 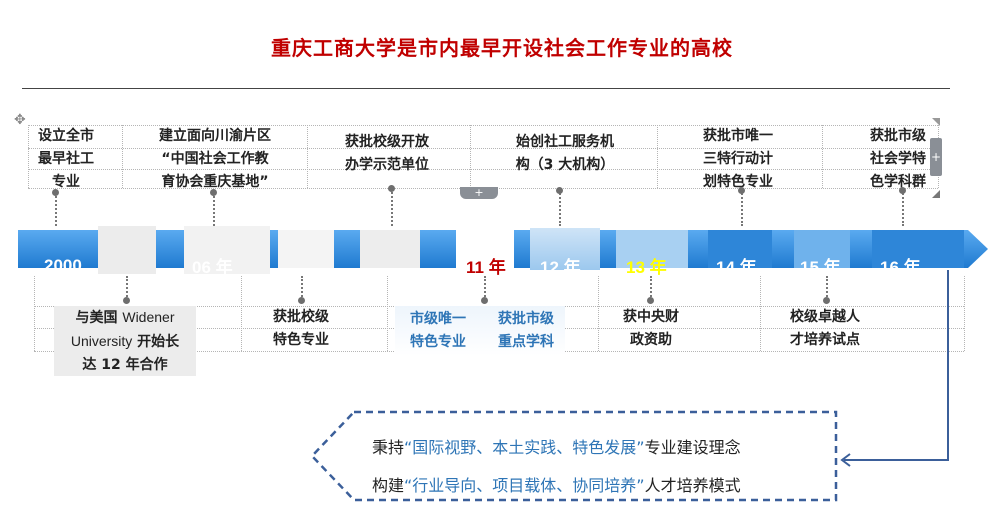 I want to click on add-row-button: +, so click(x=479, y=193).